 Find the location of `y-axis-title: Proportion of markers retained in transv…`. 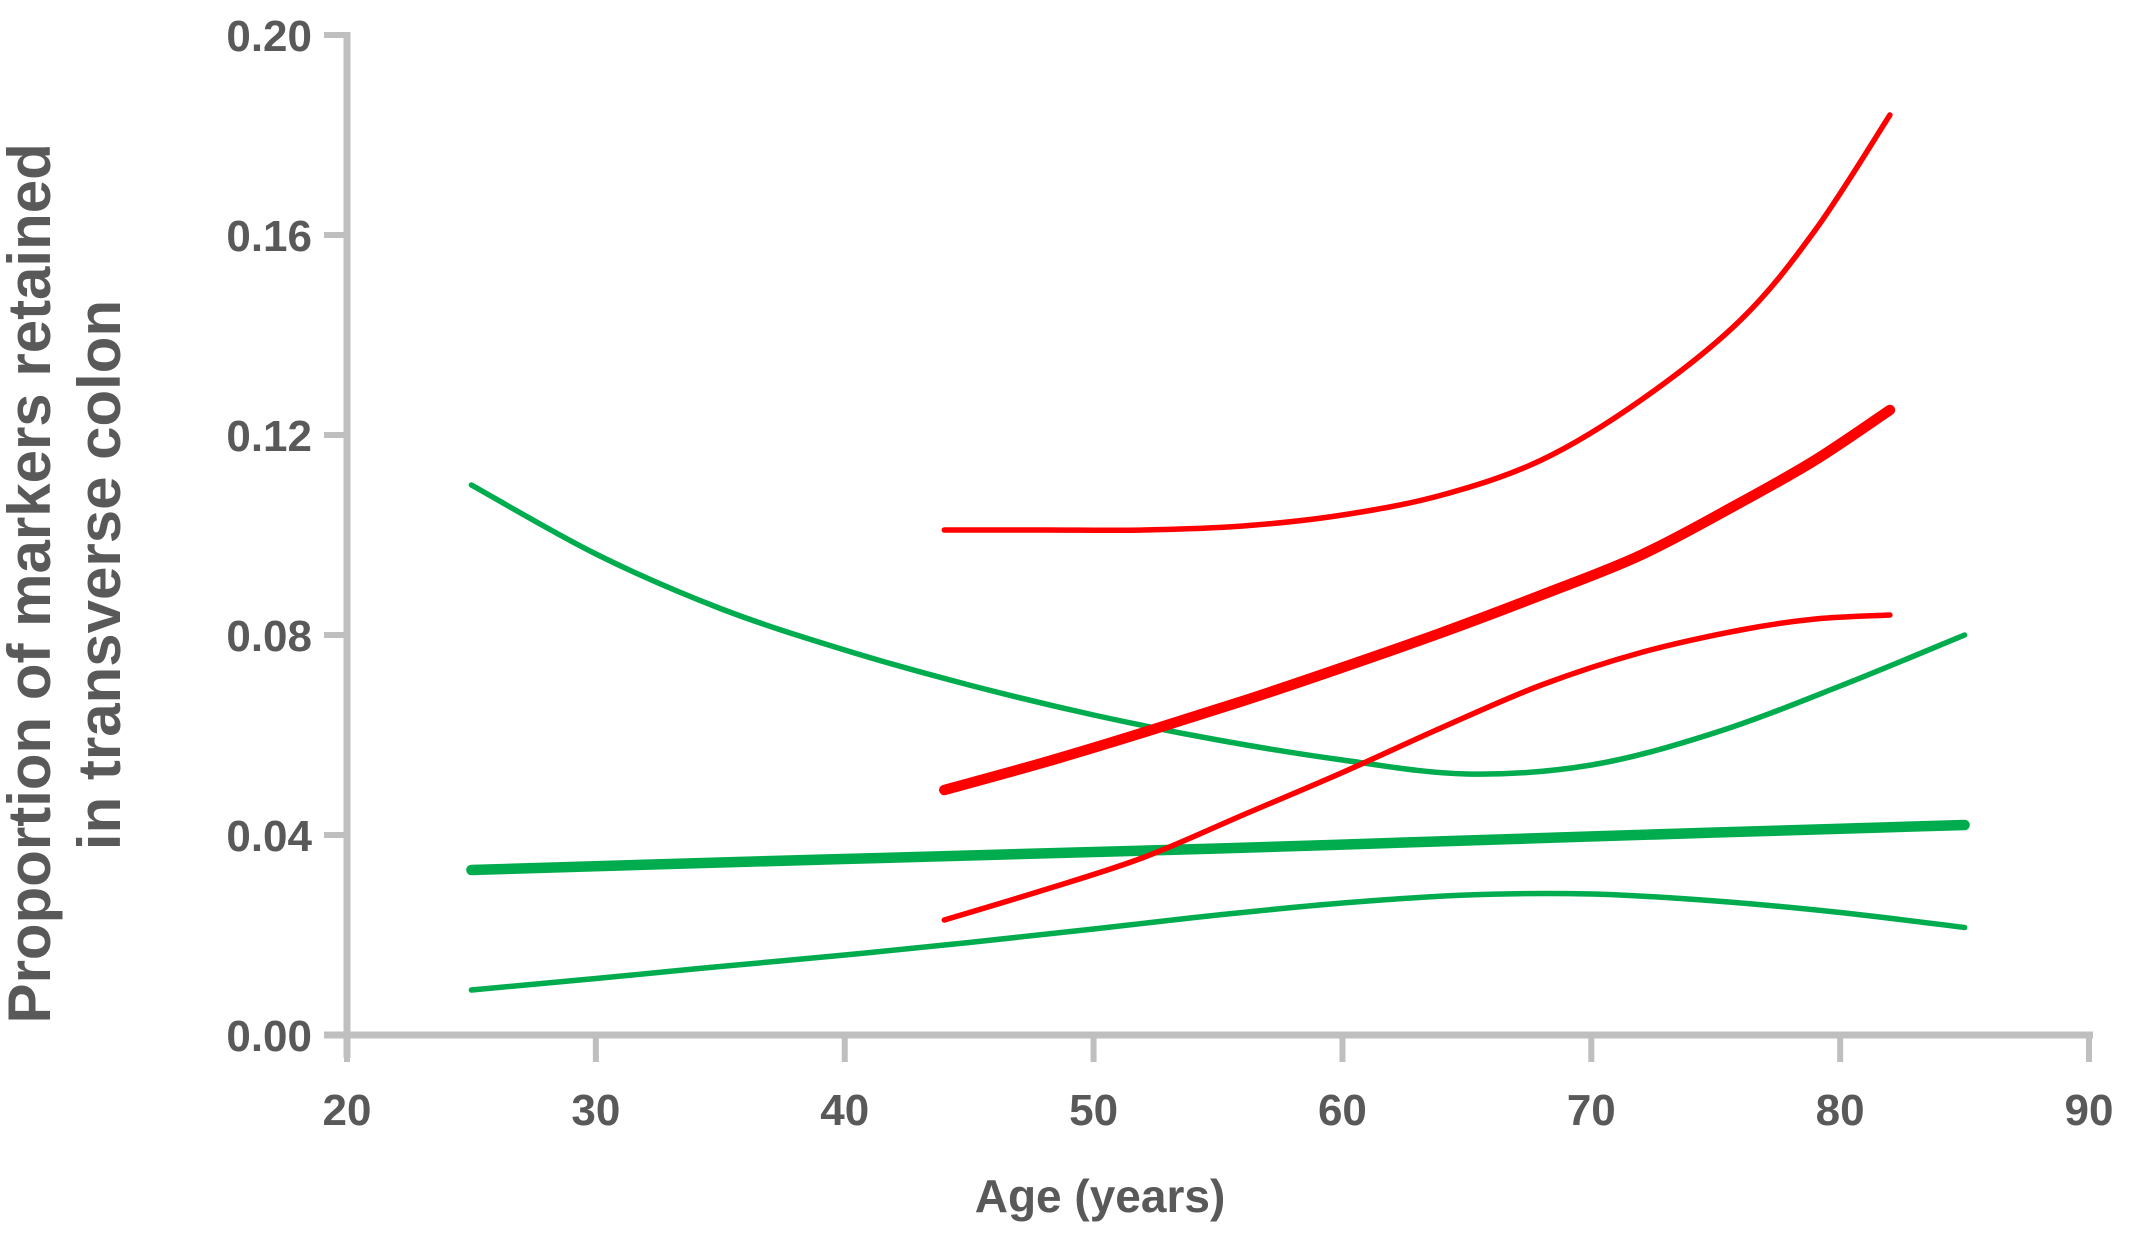

y-axis-title: Proportion of markers retained in transv… is located at coordinates (66, 575).